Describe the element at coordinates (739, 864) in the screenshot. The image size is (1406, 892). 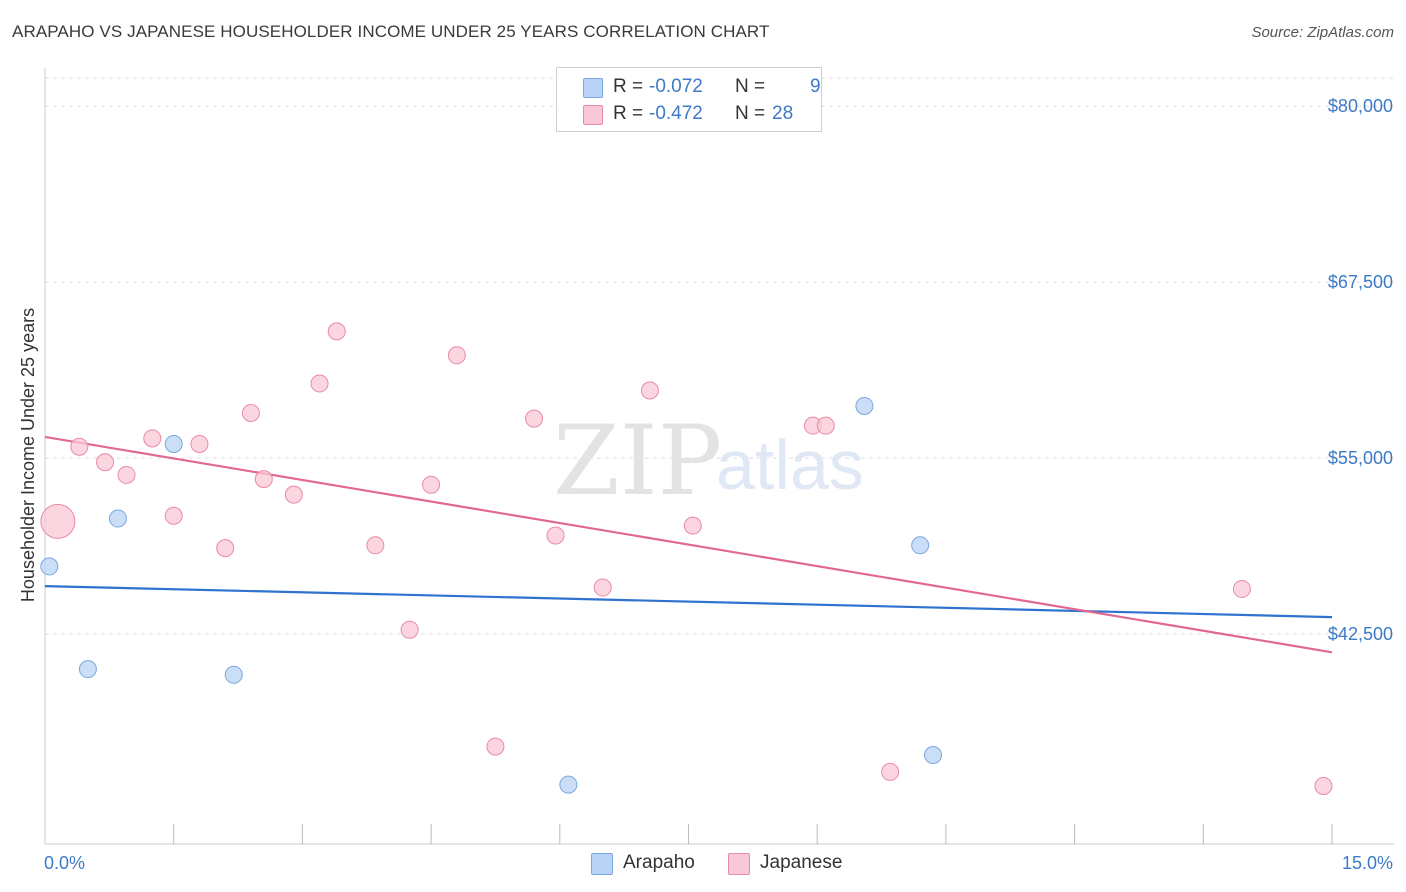
I see `japanese-legend-swatch` at that location.